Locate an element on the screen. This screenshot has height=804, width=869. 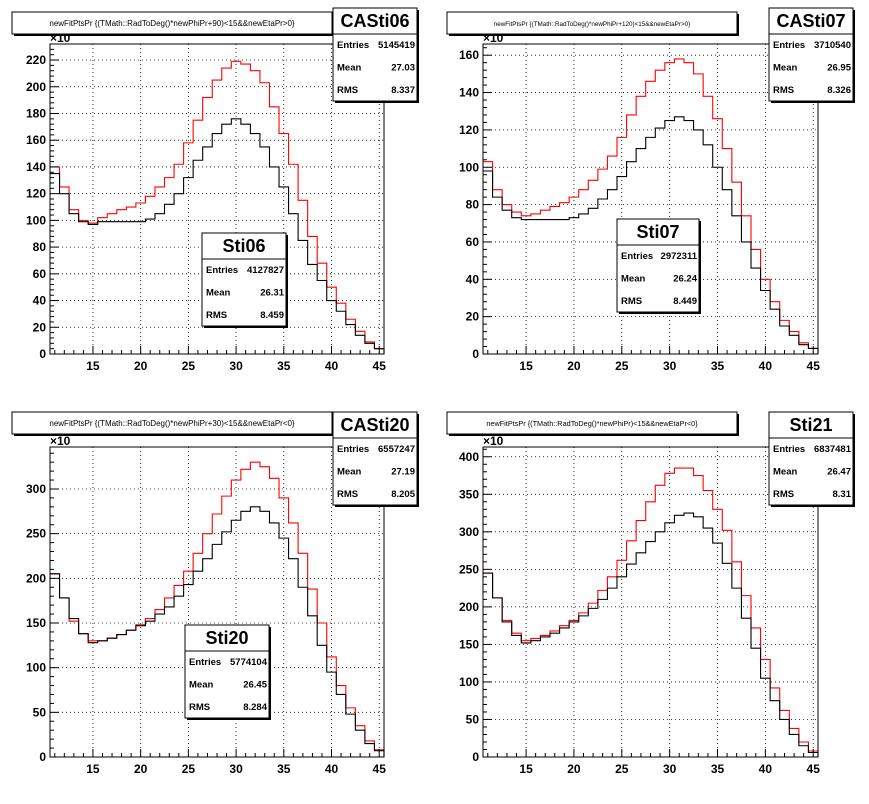
stats-row-value: 26.95 is located at coordinates (839, 68).